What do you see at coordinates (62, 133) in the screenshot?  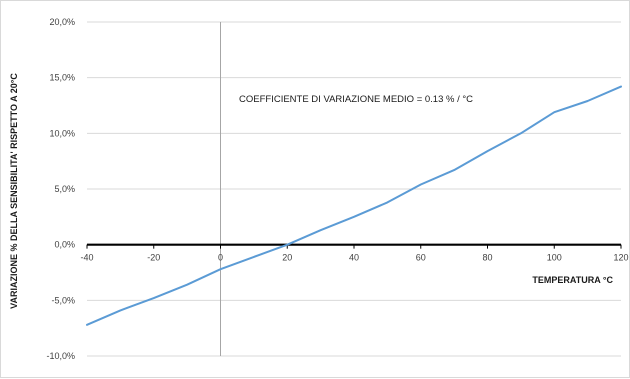 I see `y-tick-label: 10,0%` at bounding box center [62, 133].